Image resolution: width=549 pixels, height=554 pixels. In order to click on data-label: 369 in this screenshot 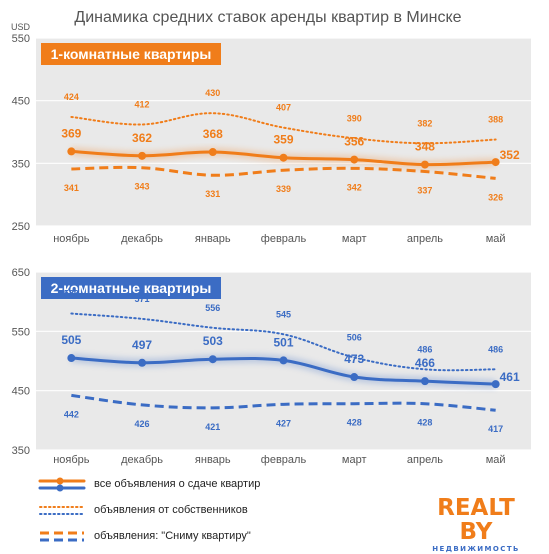, I will do `click(71, 133)`.